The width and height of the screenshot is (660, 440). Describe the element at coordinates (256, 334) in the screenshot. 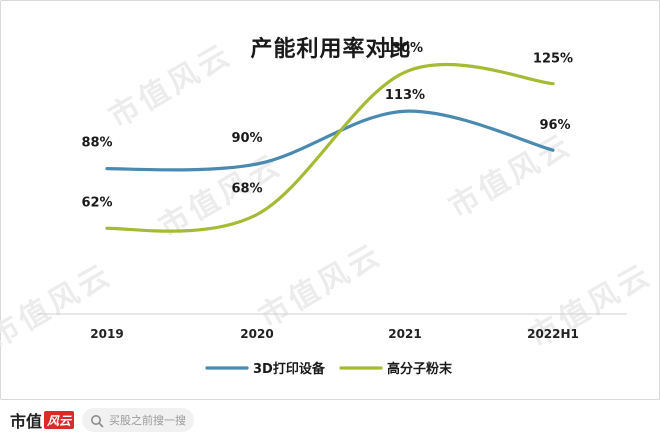

I see `x-tick-label: 2020` at that location.